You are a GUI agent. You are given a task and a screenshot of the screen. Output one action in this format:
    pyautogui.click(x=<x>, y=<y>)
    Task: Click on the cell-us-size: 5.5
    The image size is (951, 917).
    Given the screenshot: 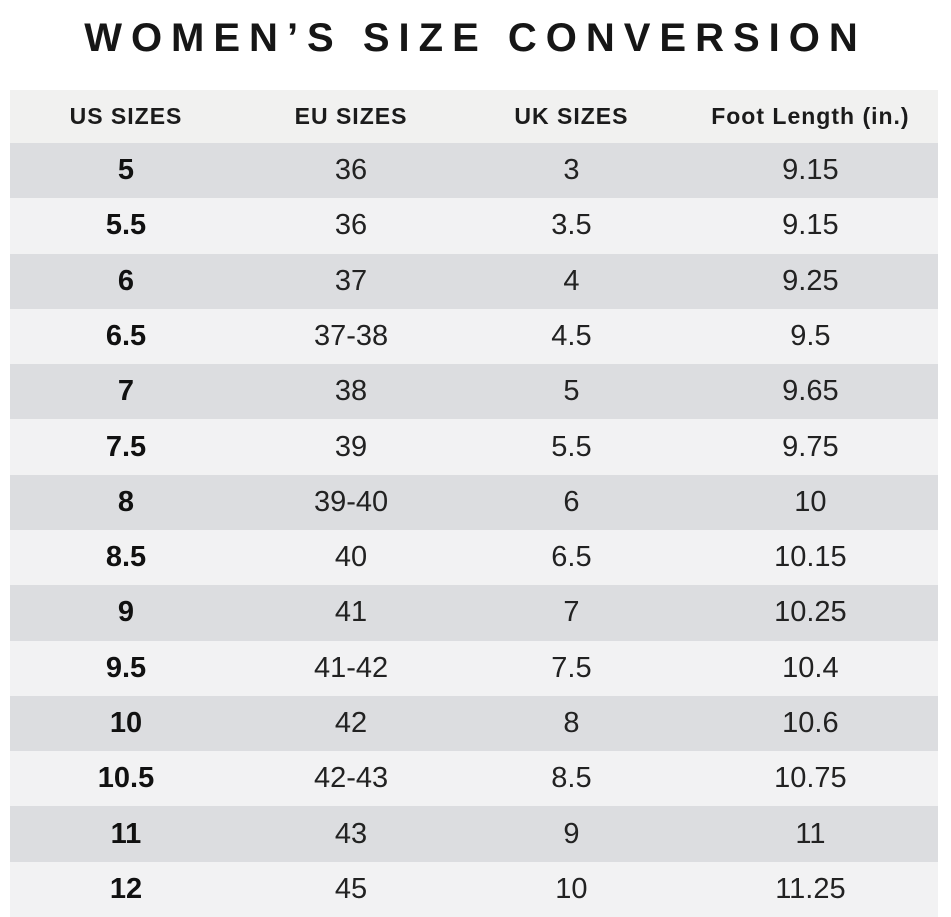 What is the action you would take?
    pyautogui.click(x=126, y=225)
    